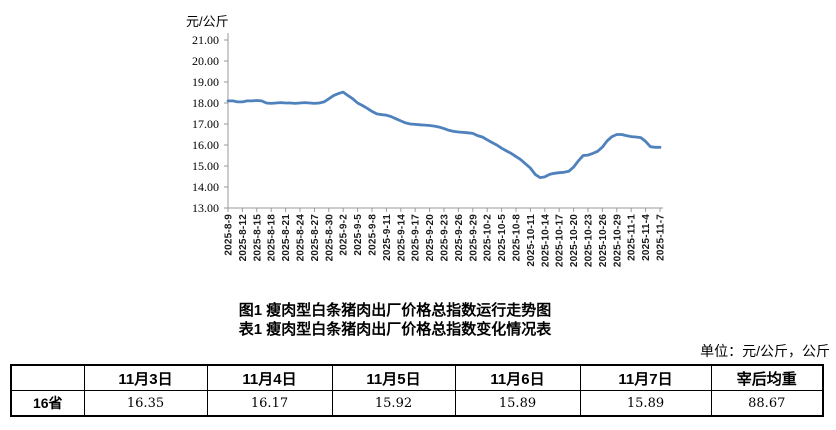  What do you see at coordinates (632, 237) in the screenshot?
I see `x-tick-label: 2025-11-1` at bounding box center [632, 237].